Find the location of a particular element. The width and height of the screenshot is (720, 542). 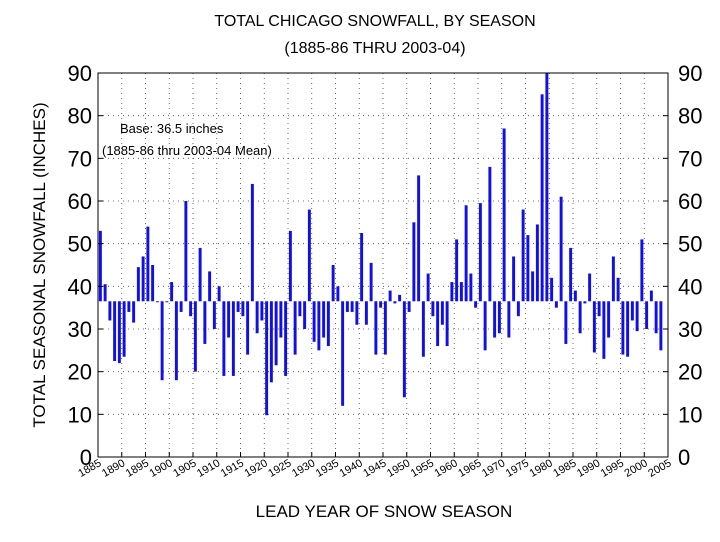

bar-1913 is located at coordinates (233, 338).